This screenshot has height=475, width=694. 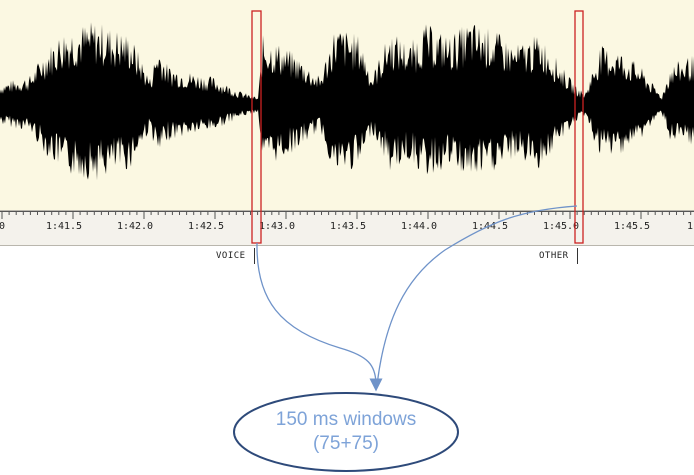 What do you see at coordinates (135, 226) in the screenshot?
I see `tick-label: 1:42.0` at bounding box center [135, 226].